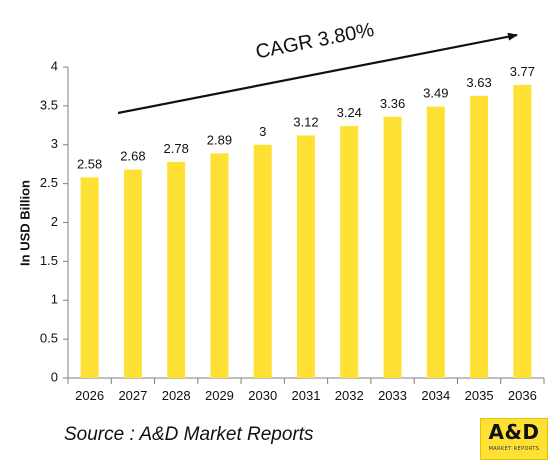 Image resolution: width=558 pixels, height=463 pixels. Describe the element at coordinates (392, 103) in the screenshot. I see `data-label-2033: 3.36` at that location.